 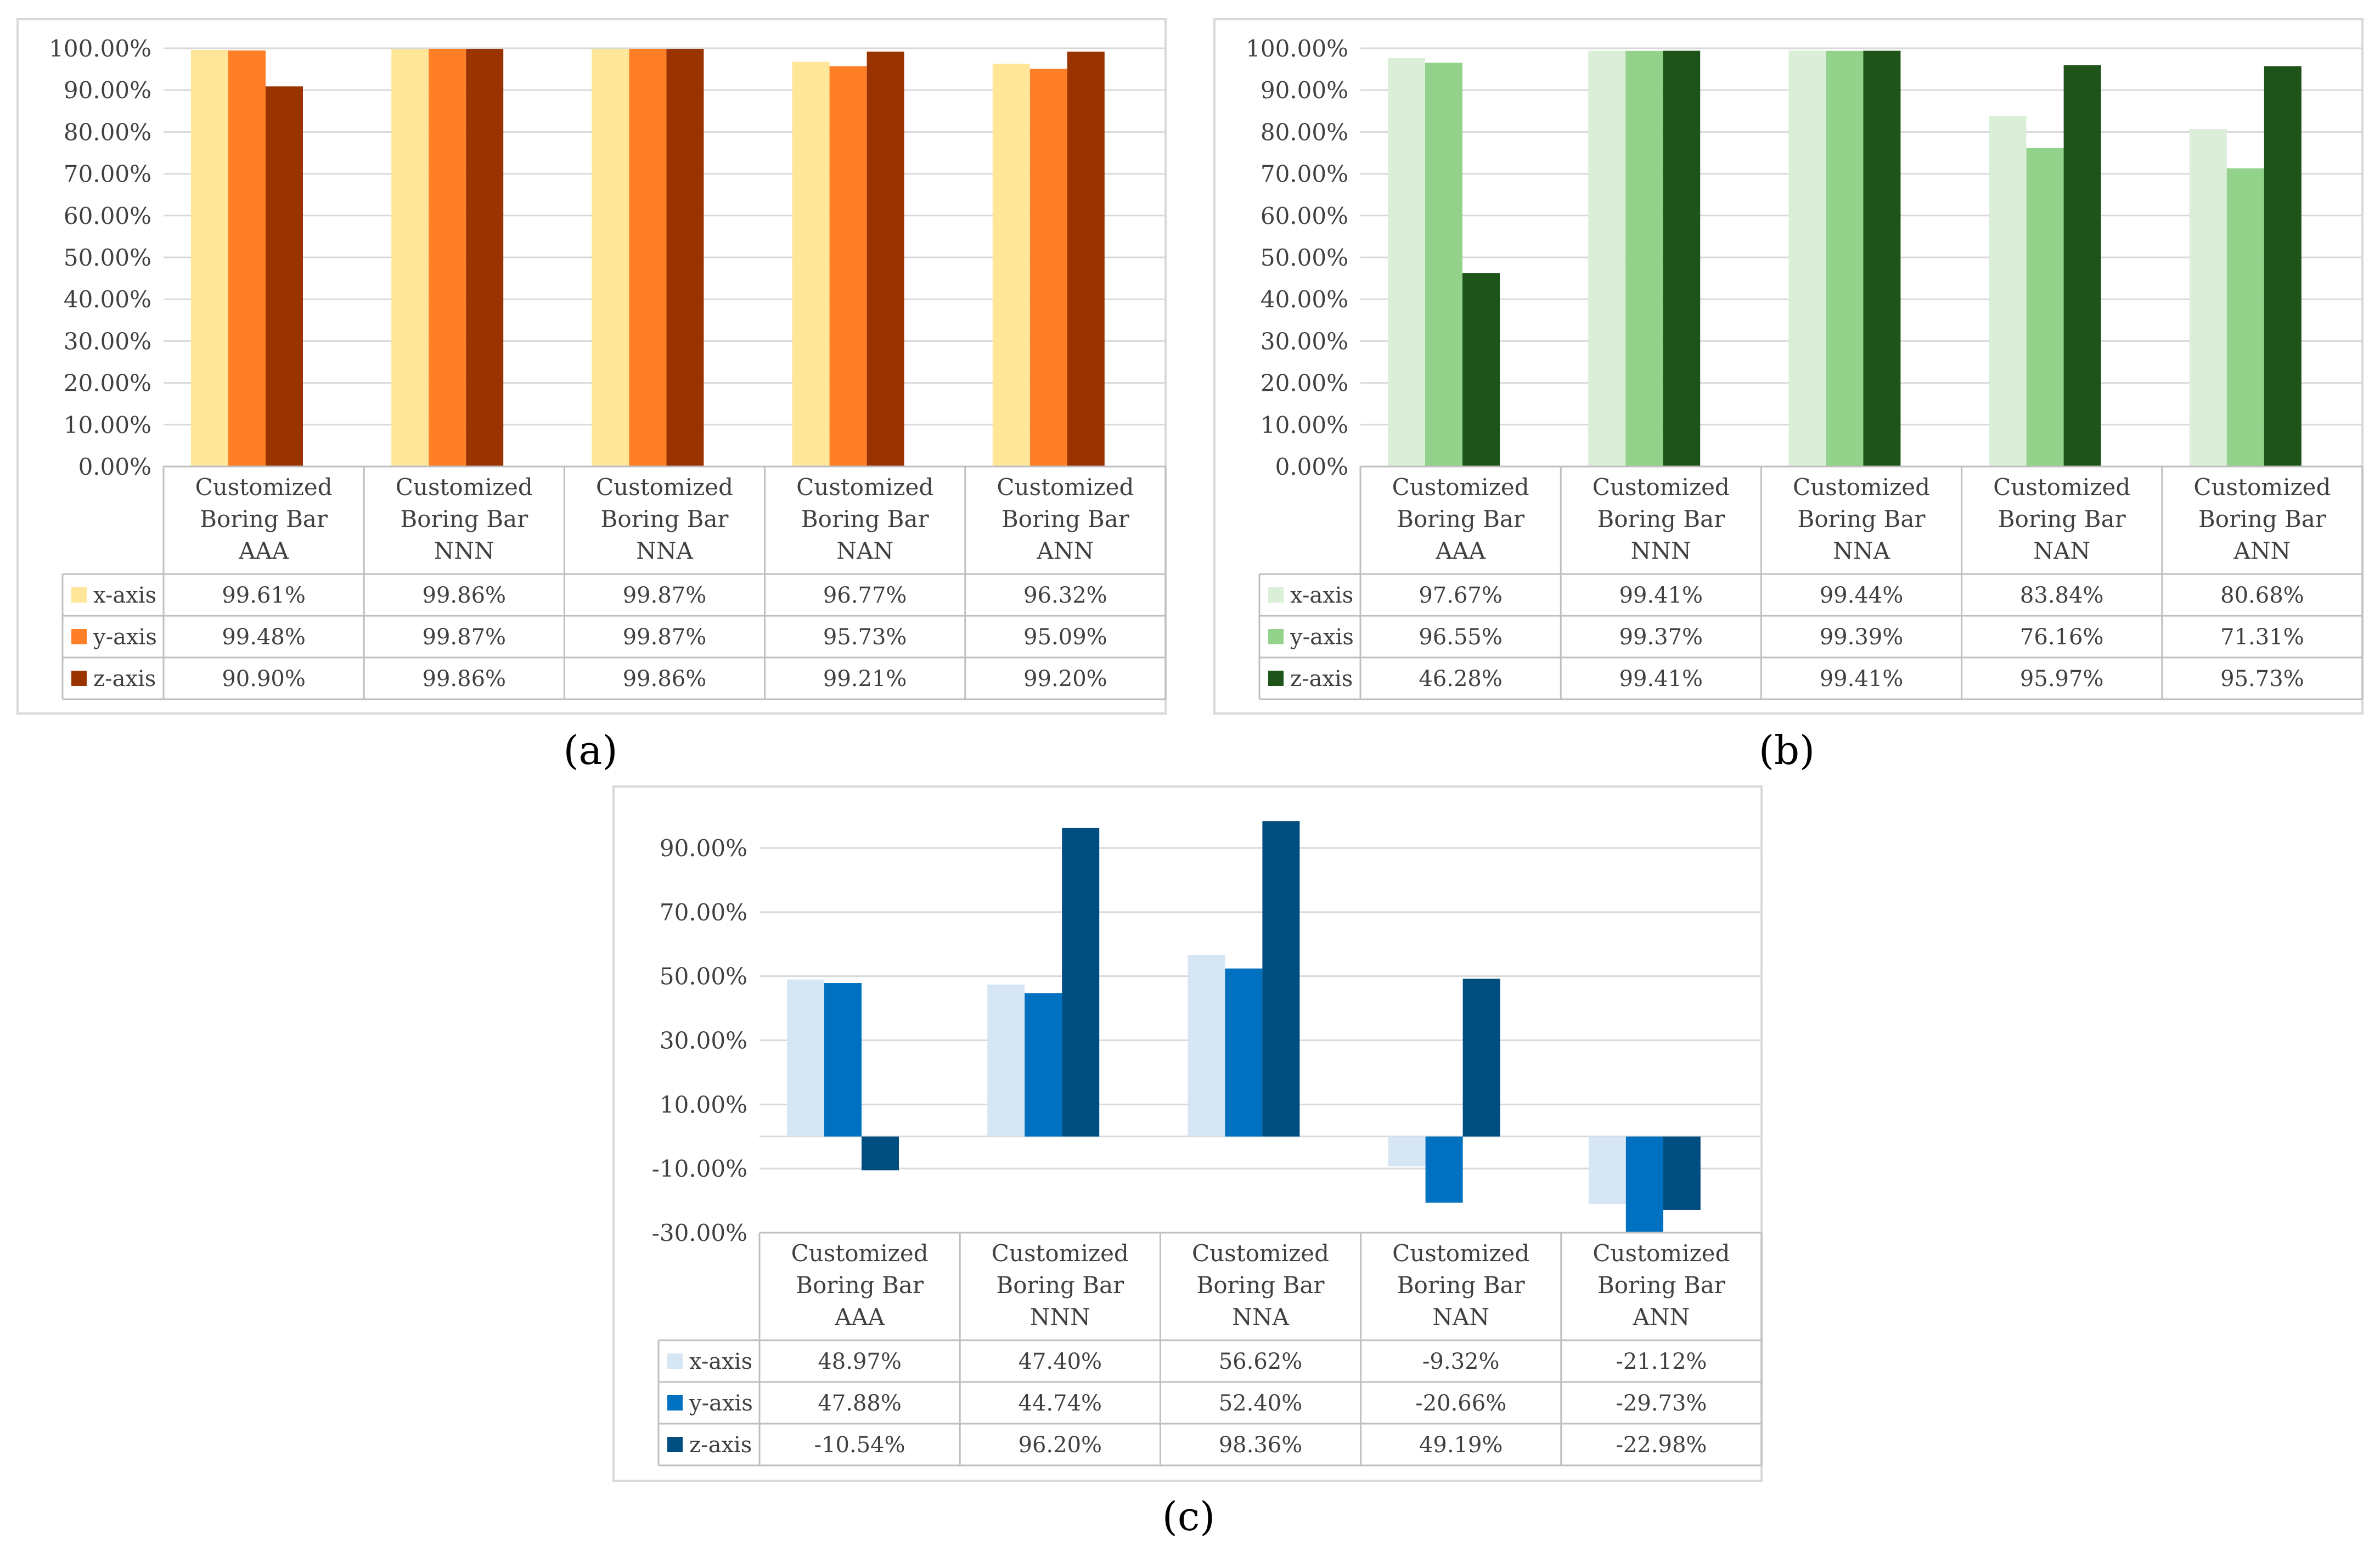 What do you see at coordinates (1060, 1445) in the screenshot?
I see `data-table-value: 96.20%` at bounding box center [1060, 1445].